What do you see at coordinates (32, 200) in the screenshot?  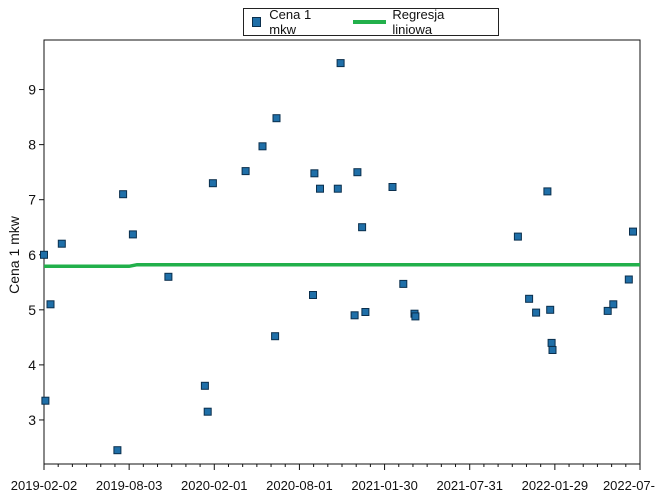 I see `y-tick-label: 7` at bounding box center [32, 200].